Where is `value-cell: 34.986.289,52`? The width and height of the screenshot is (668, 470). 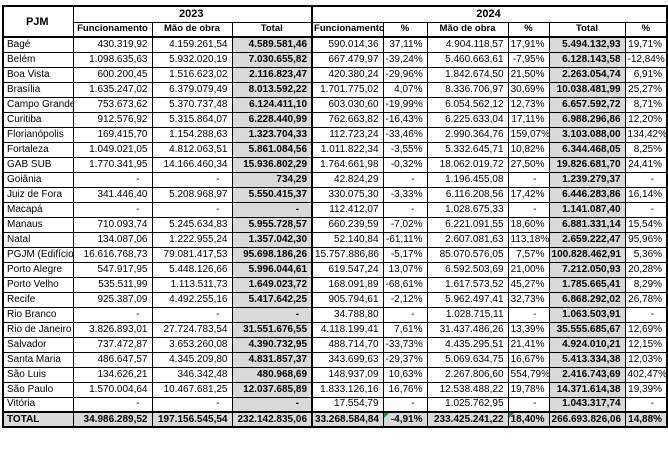 value-cell: 34.986.289,52 is located at coordinates (112, 419).